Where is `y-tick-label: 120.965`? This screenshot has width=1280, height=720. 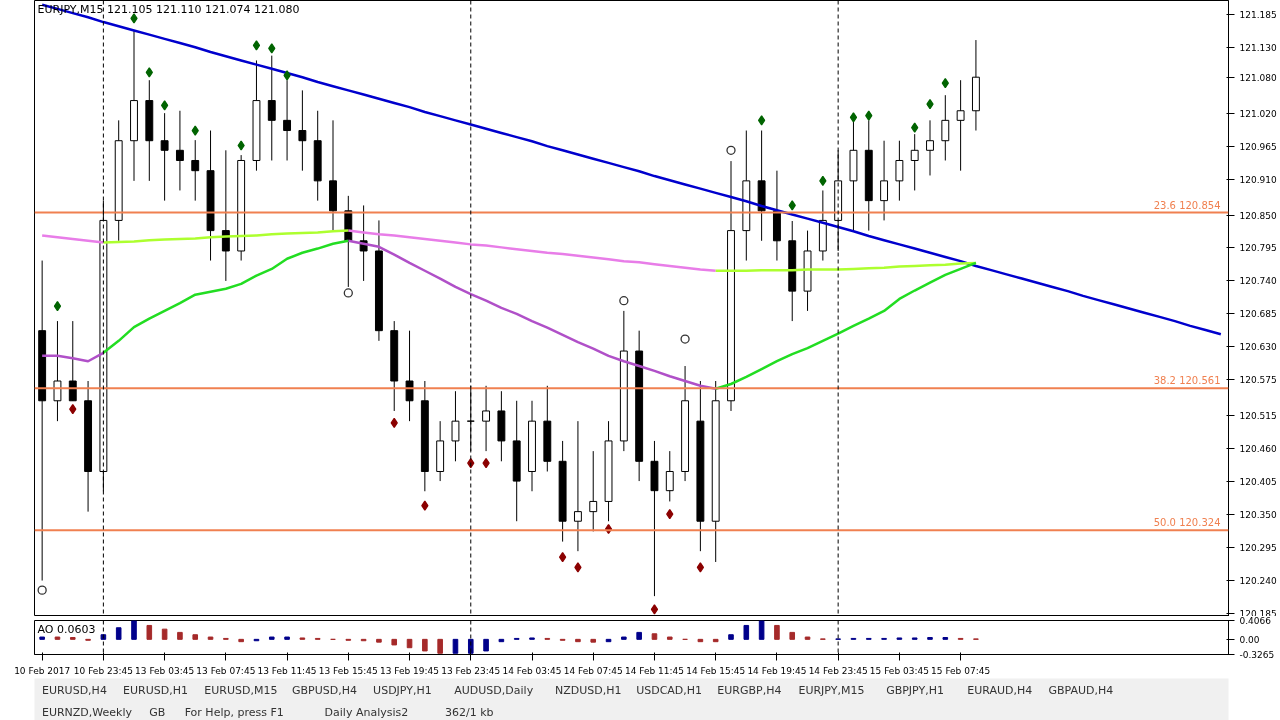
y-tick-label: 120.965 is located at coordinates (1258, 146).